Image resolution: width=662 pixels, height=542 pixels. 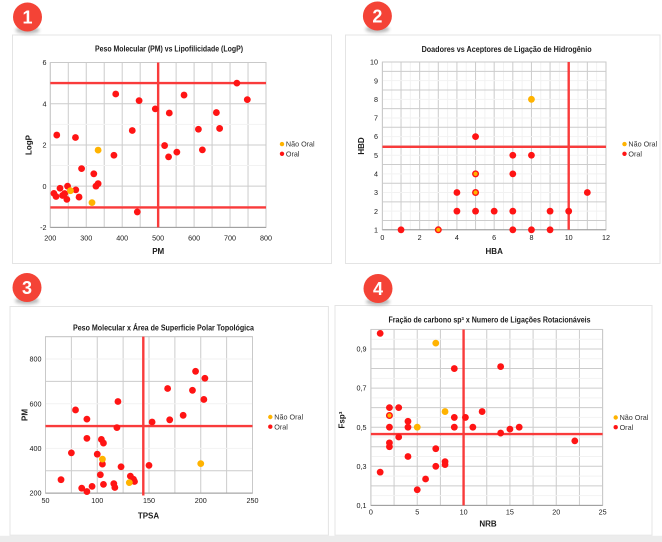 What do you see at coordinates (43, 227) in the screenshot?
I see `svg-text: -2` at bounding box center [43, 227].